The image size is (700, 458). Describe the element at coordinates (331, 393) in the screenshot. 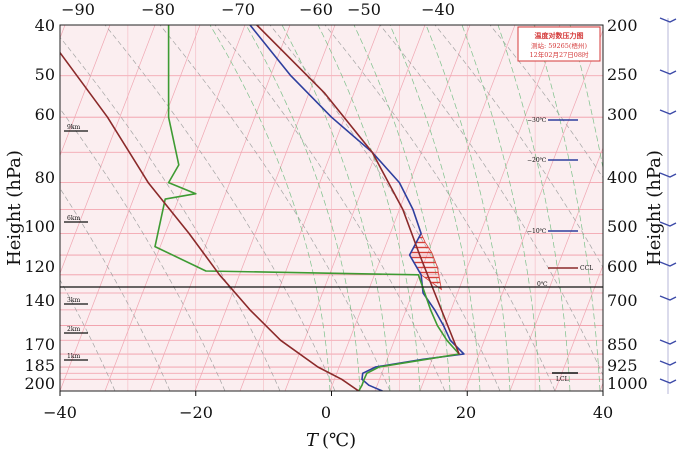

I see `tick-marks` at that location.